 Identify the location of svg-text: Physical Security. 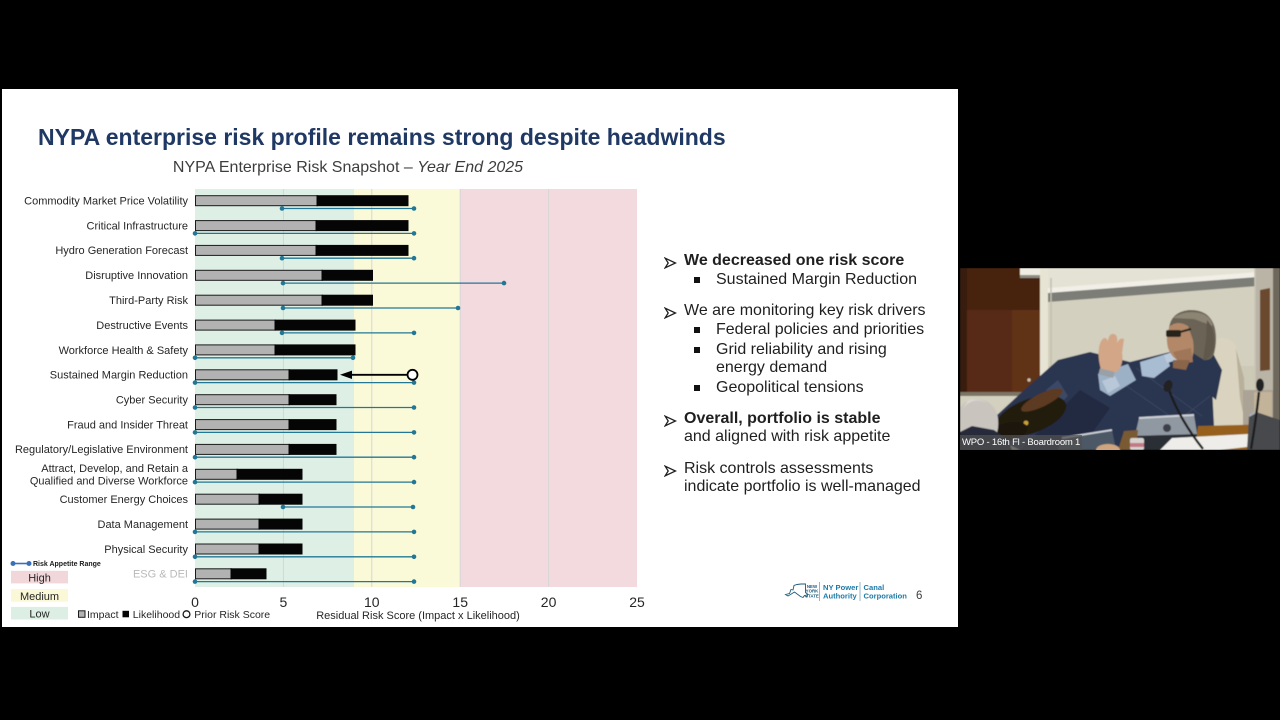
(146, 550).